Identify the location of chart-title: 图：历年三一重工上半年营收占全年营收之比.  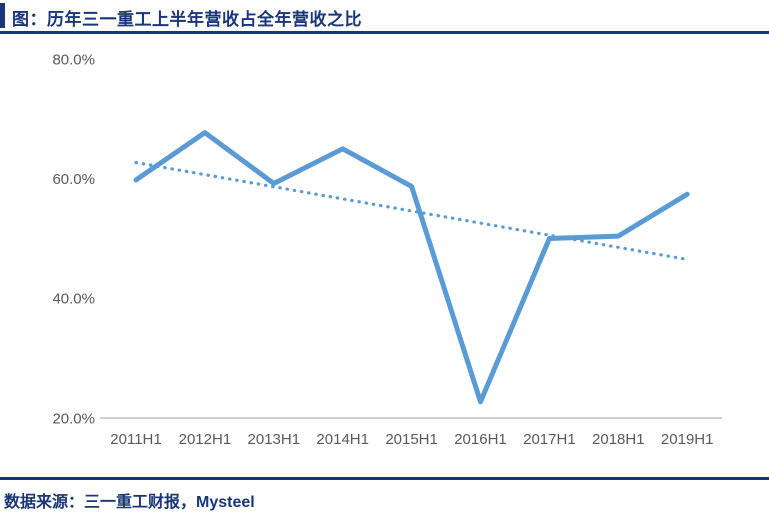
(187, 19).